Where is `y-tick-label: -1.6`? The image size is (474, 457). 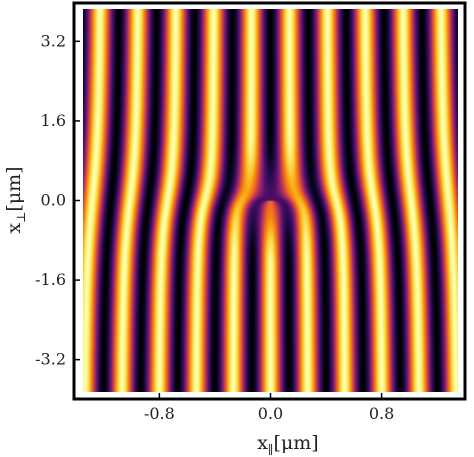
y-tick-label: -1.6 is located at coordinates (50, 279).